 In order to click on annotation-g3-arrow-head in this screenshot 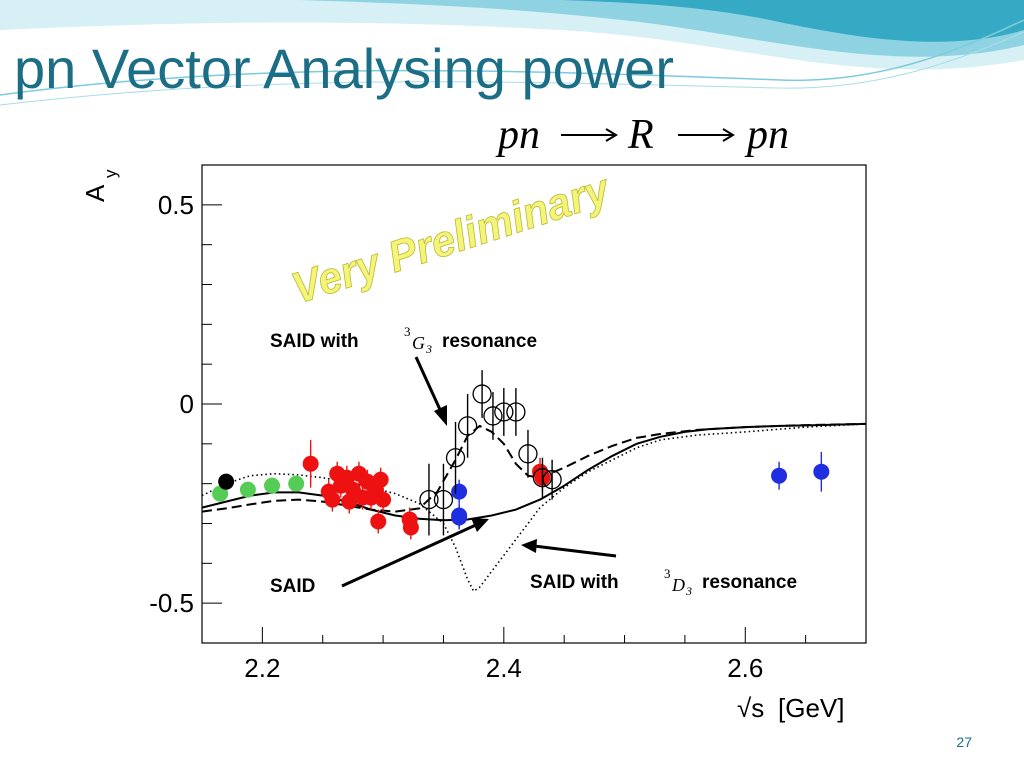, I will do `click(440, 415)`.